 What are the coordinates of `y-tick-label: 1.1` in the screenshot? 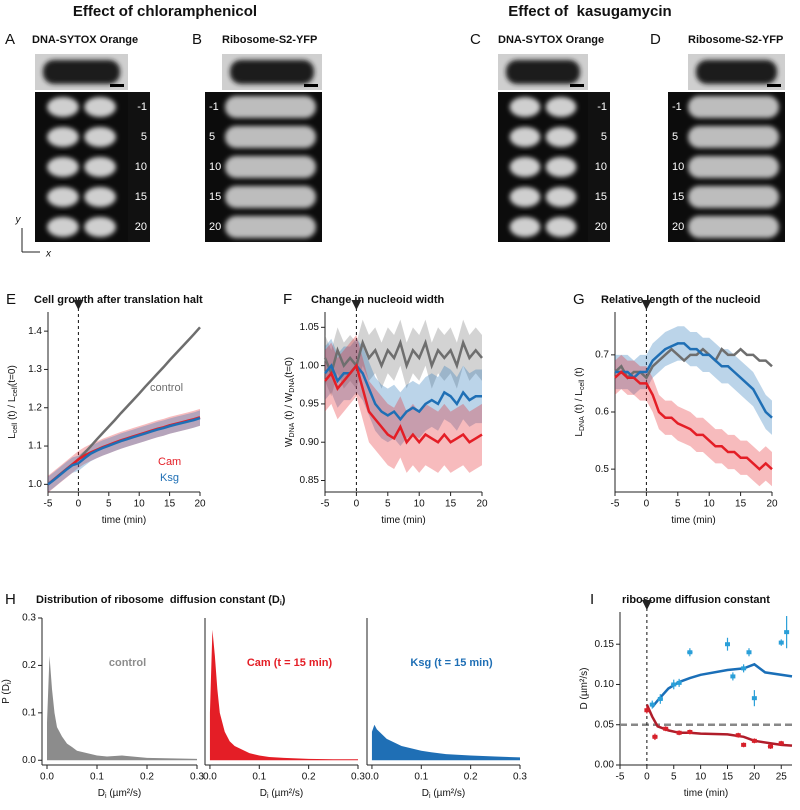 It's located at (35, 446).